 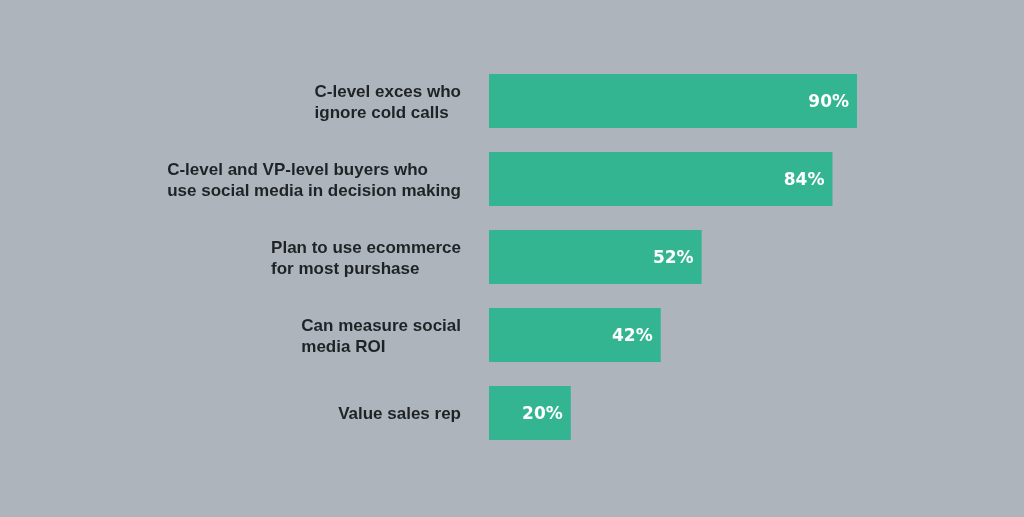 What do you see at coordinates (381, 335) in the screenshot?
I see `y-tick-label: Can measure social media ROI` at bounding box center [381, 335].